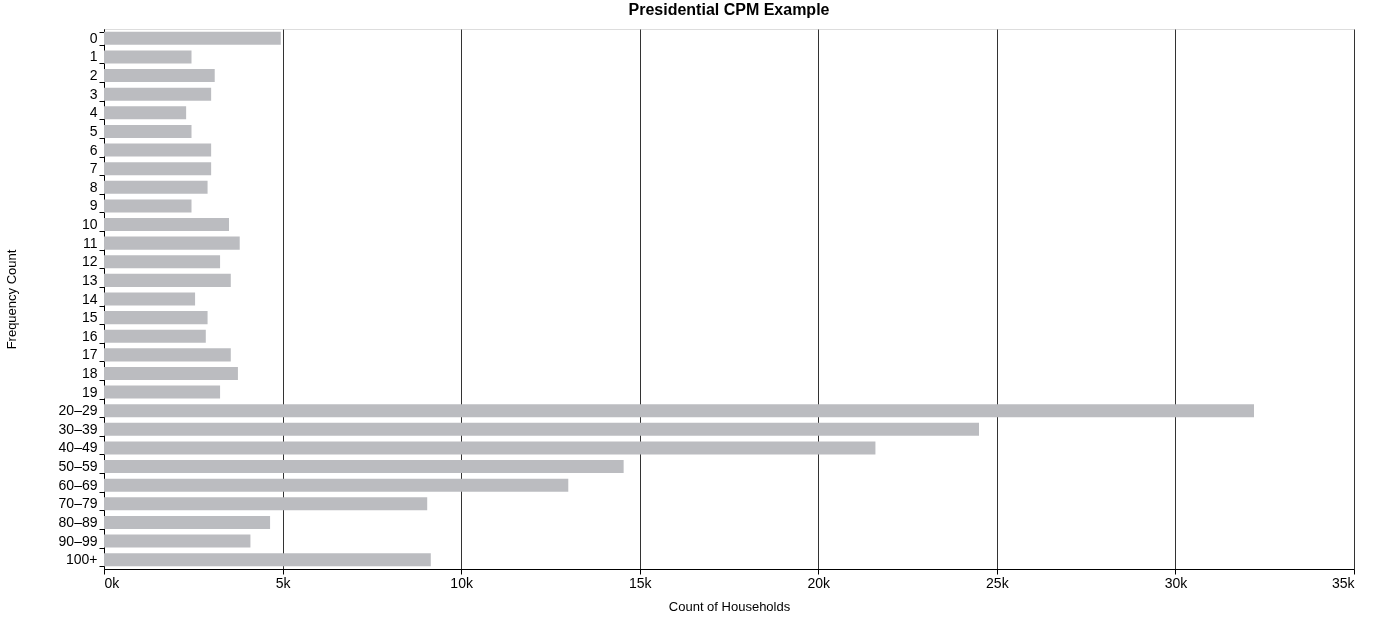 The image size is (1400, 624). Describe the element at coordinates (729, 9) in the screenshot. I see `chart-title: Presidential CPM Example` at that location.